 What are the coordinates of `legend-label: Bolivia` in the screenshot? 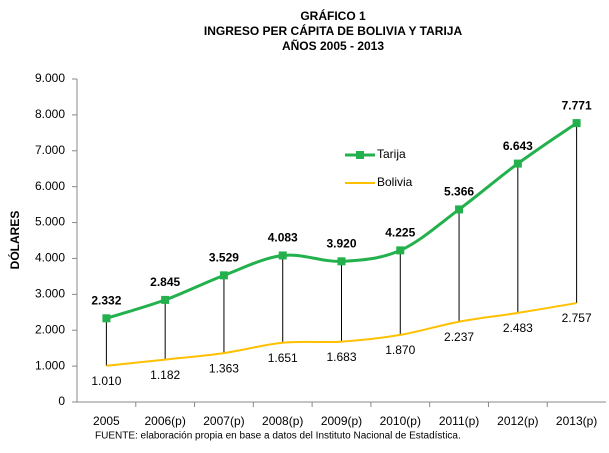 It's located at (395, 182).